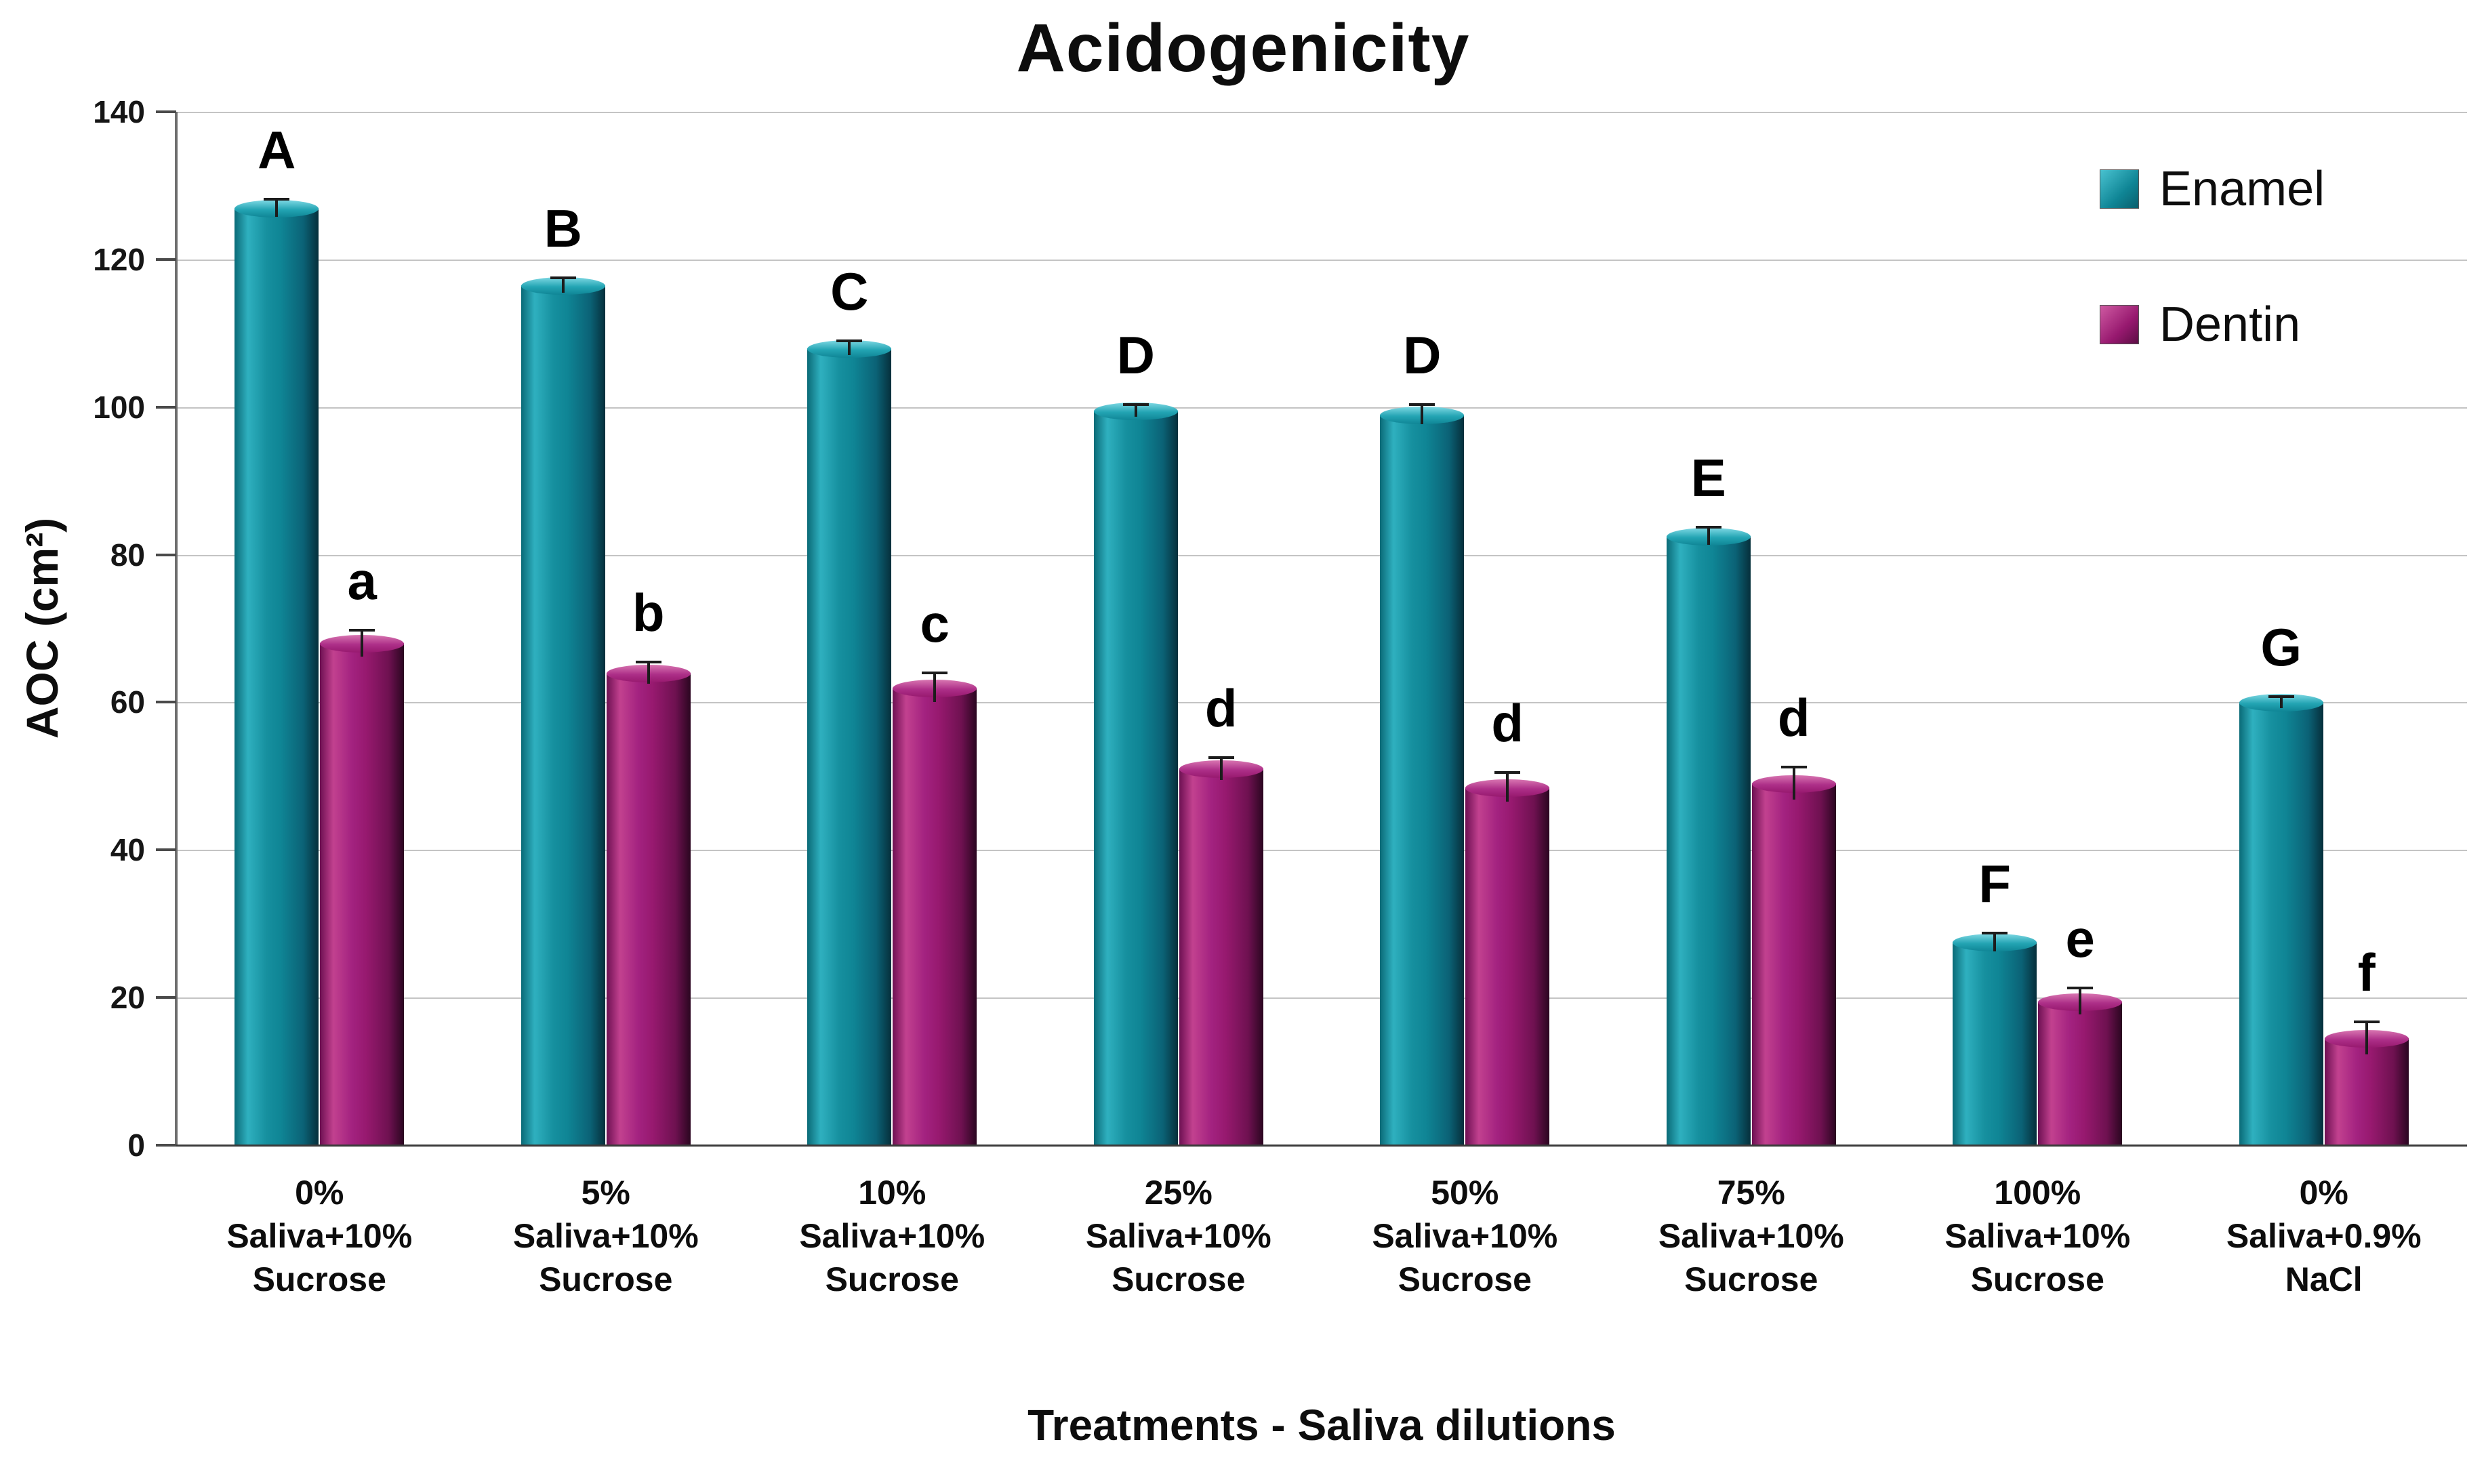 Image resolution: width=2486 pixels, height=1484 pixels. I want to click on sig-letter-dentin-6: e, so click(2080, 938).